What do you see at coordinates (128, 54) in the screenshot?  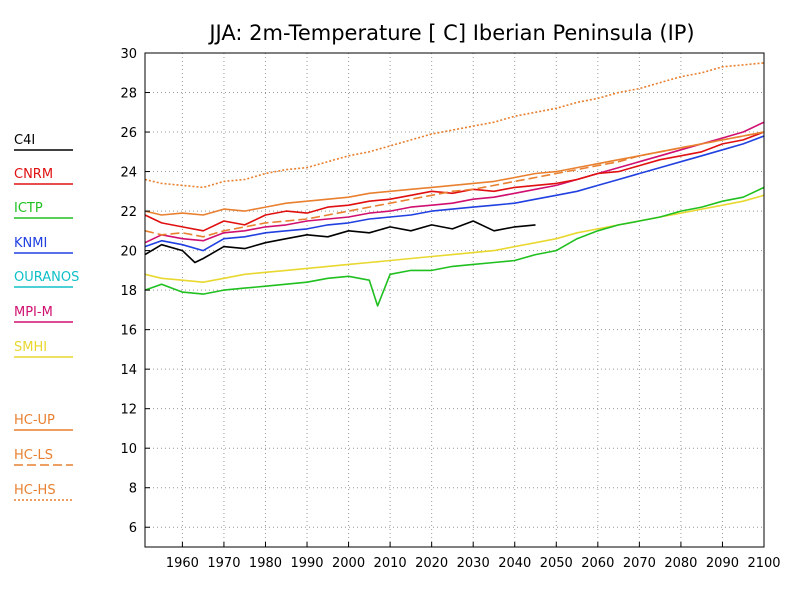 I see `y-tick-label: 30` at bounding box center [128, 54].